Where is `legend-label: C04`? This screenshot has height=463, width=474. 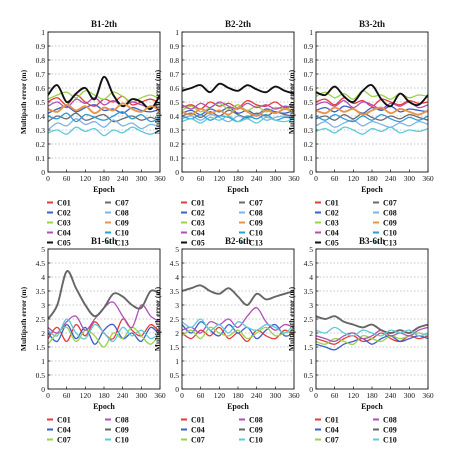 legend-label: C04 is located at coordinates (332, 430).